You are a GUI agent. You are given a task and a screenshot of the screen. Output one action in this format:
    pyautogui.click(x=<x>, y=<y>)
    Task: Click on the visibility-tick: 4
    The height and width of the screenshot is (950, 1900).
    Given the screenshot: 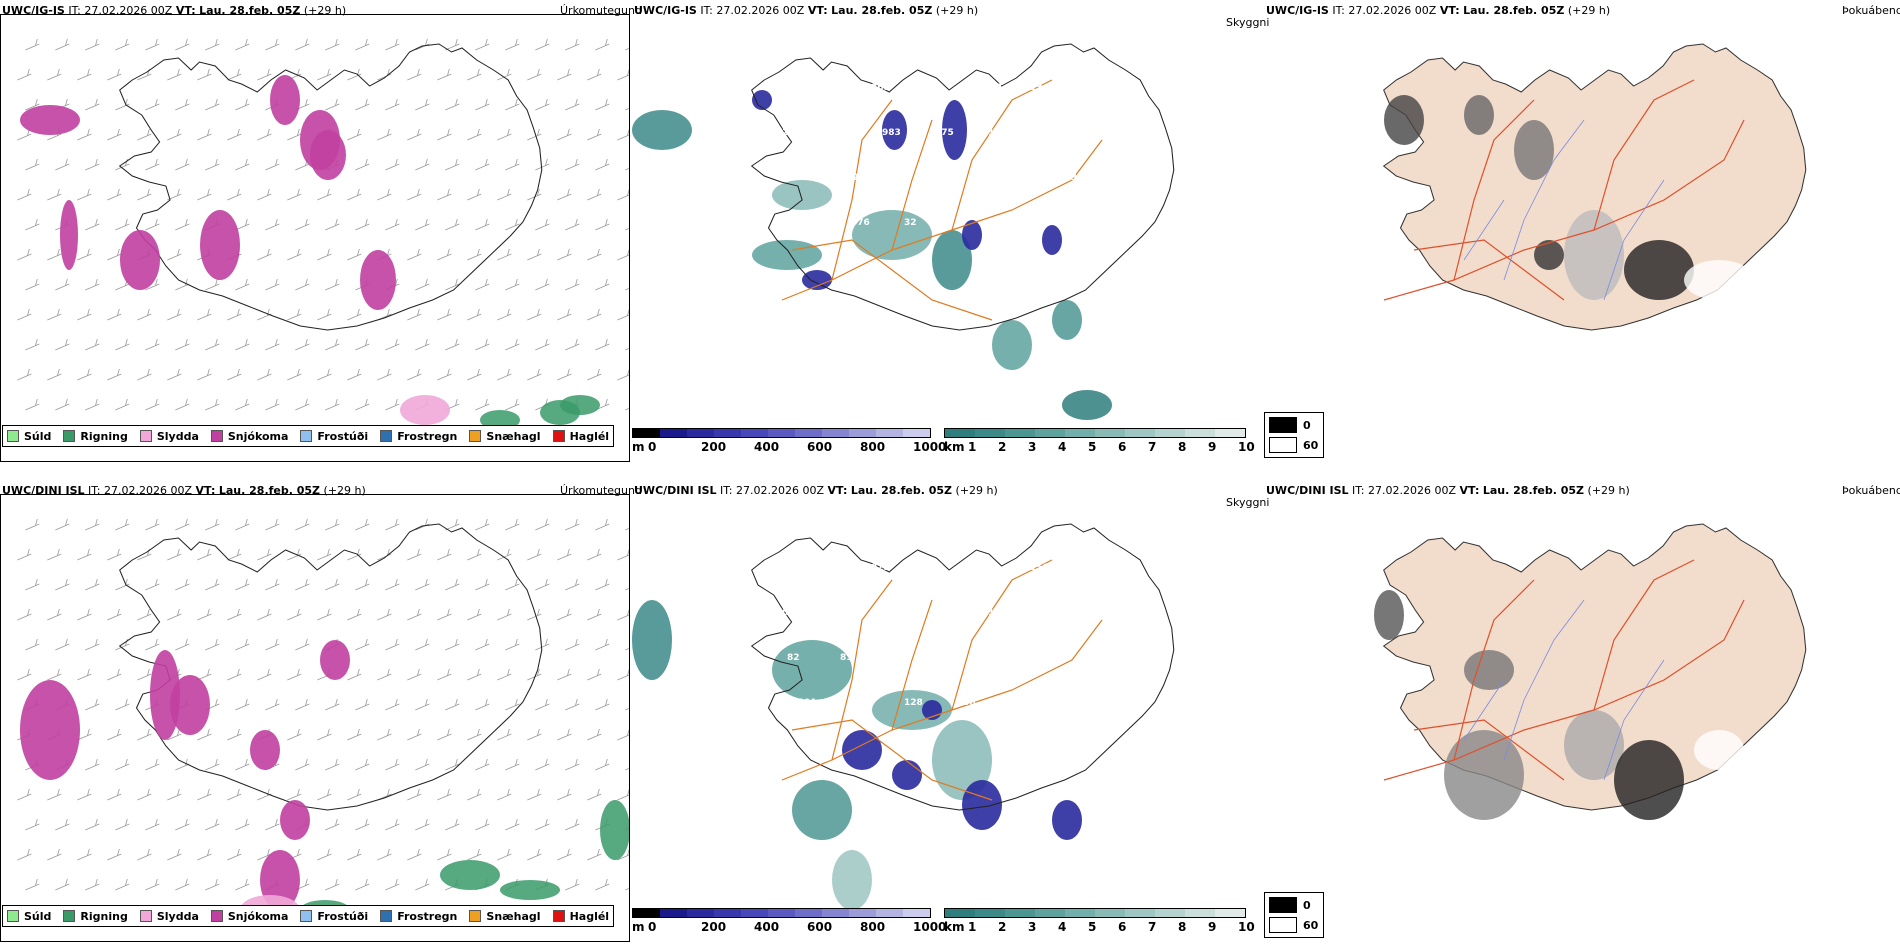 What is the action you would take?
    pyautogui.click(x=1062, y=927)
    